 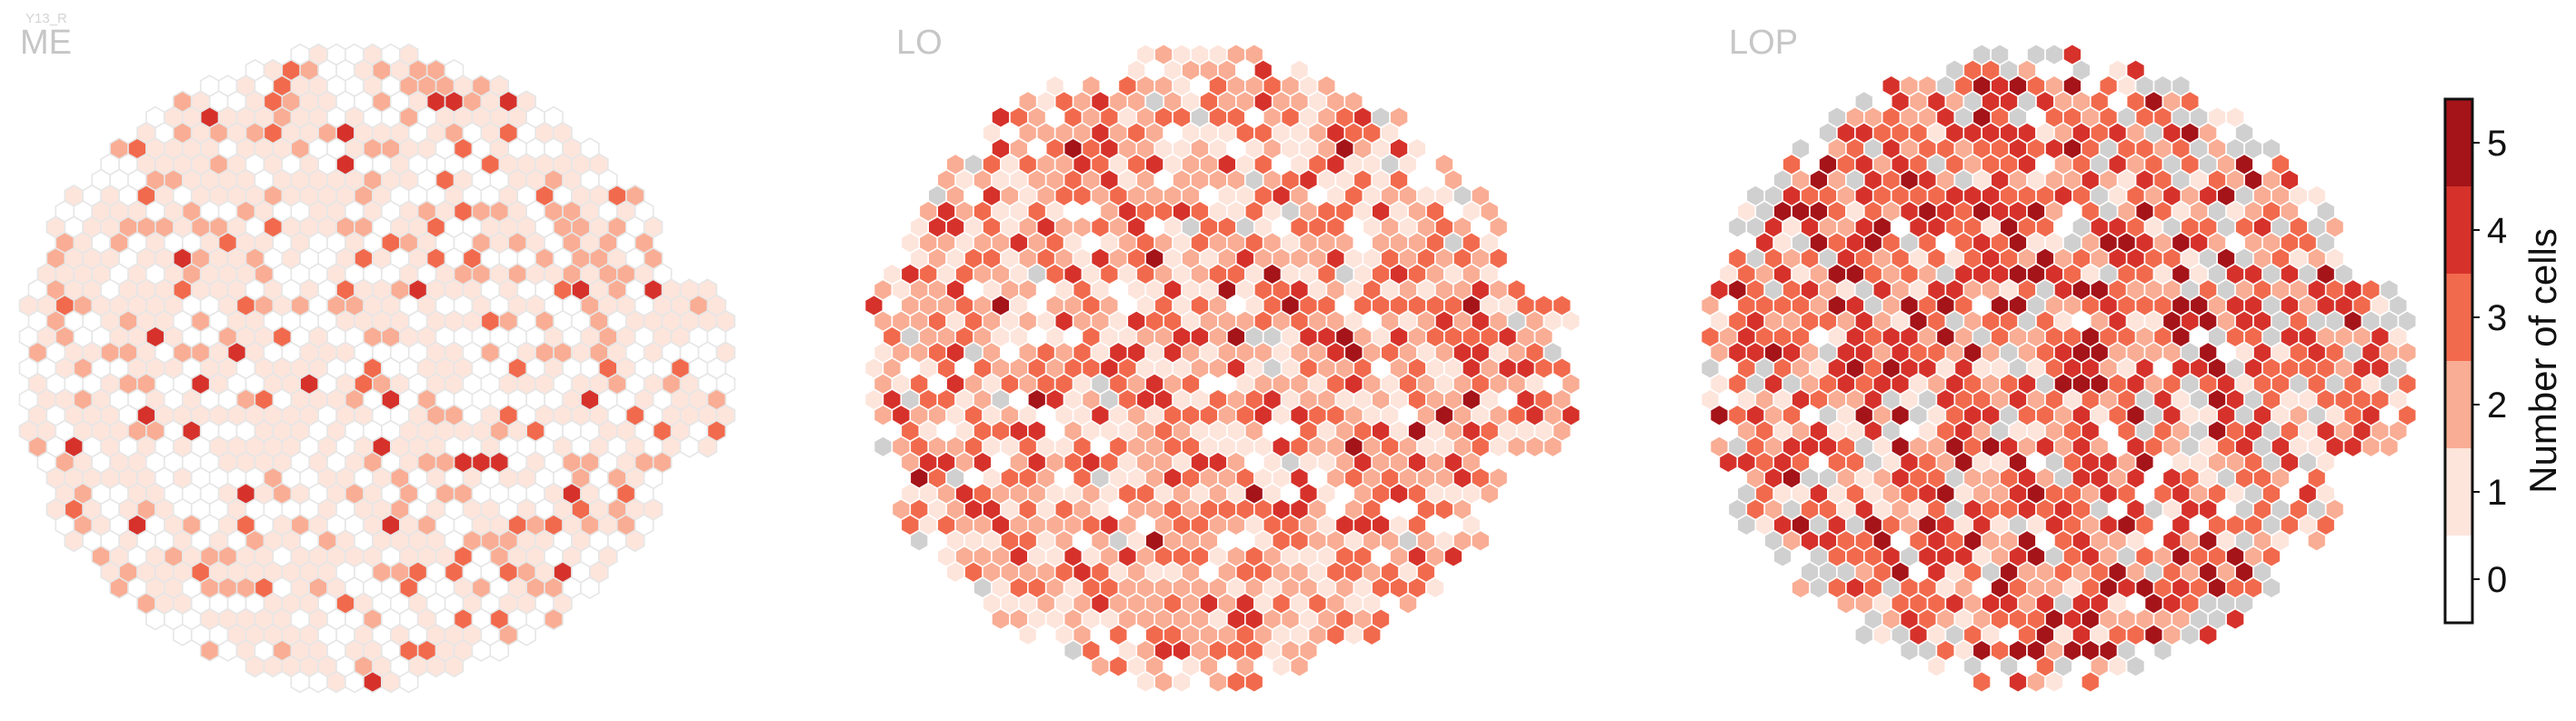 I want to click on colorbar-tick-label: 3, so click(x=2497, y=318).